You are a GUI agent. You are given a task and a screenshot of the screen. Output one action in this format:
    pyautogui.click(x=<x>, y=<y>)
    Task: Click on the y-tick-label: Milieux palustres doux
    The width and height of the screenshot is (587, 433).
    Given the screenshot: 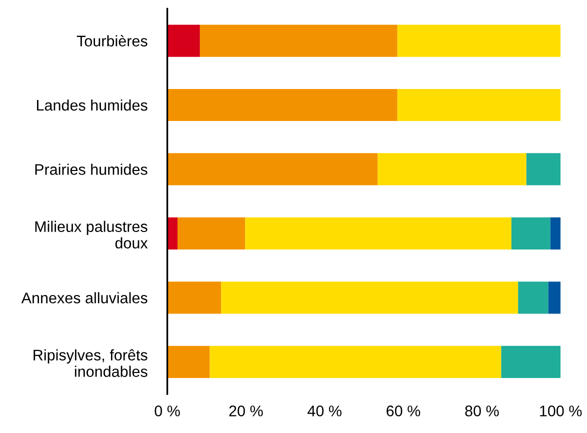 What is the action you would take?
    pyautogui.click(x=91, y=234)
    